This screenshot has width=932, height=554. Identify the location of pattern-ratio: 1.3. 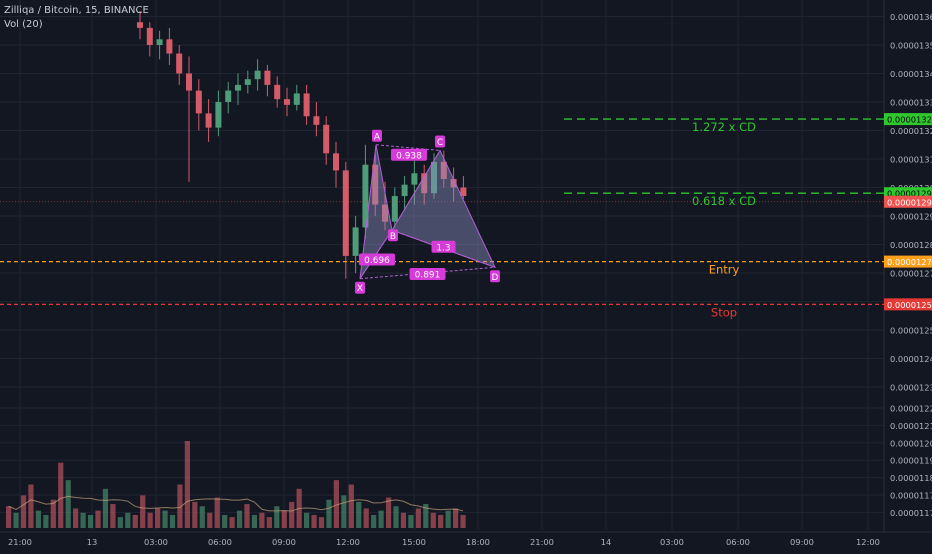
(443, 246).